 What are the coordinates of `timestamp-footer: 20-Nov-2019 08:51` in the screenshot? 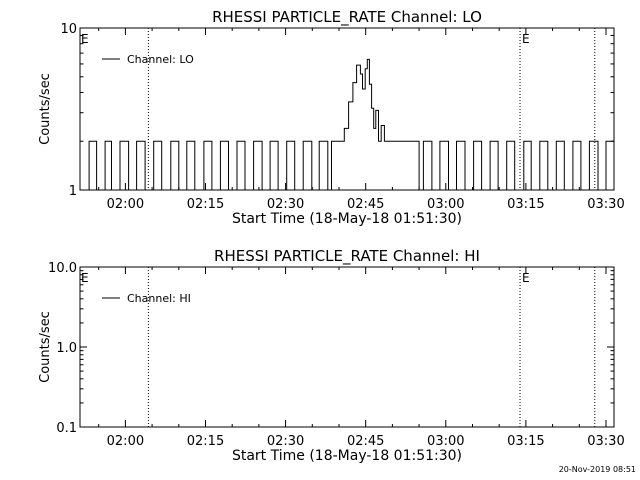 It's located at (597, 469).